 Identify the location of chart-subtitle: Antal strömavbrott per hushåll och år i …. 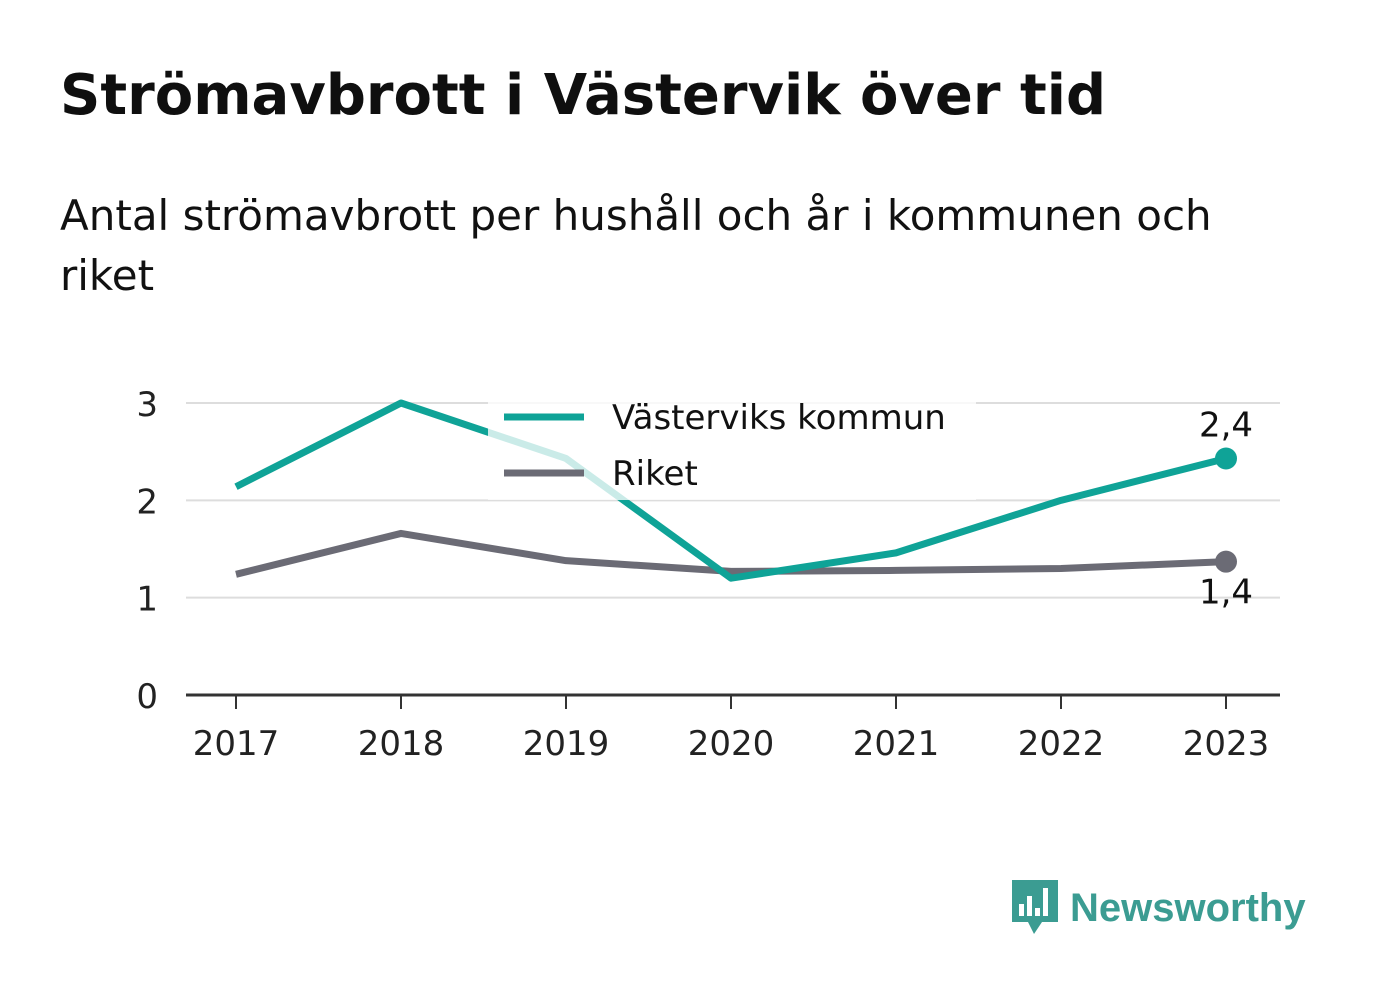
(636, 245).